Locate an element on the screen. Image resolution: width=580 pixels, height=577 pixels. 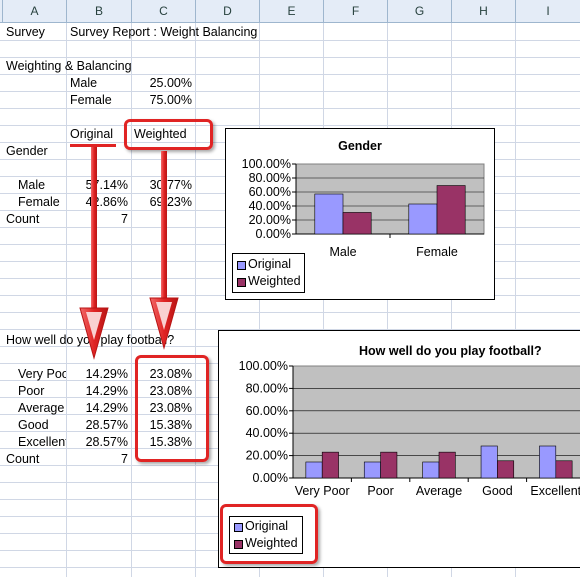
column-header-f: F is located at coordinates (356, 11).